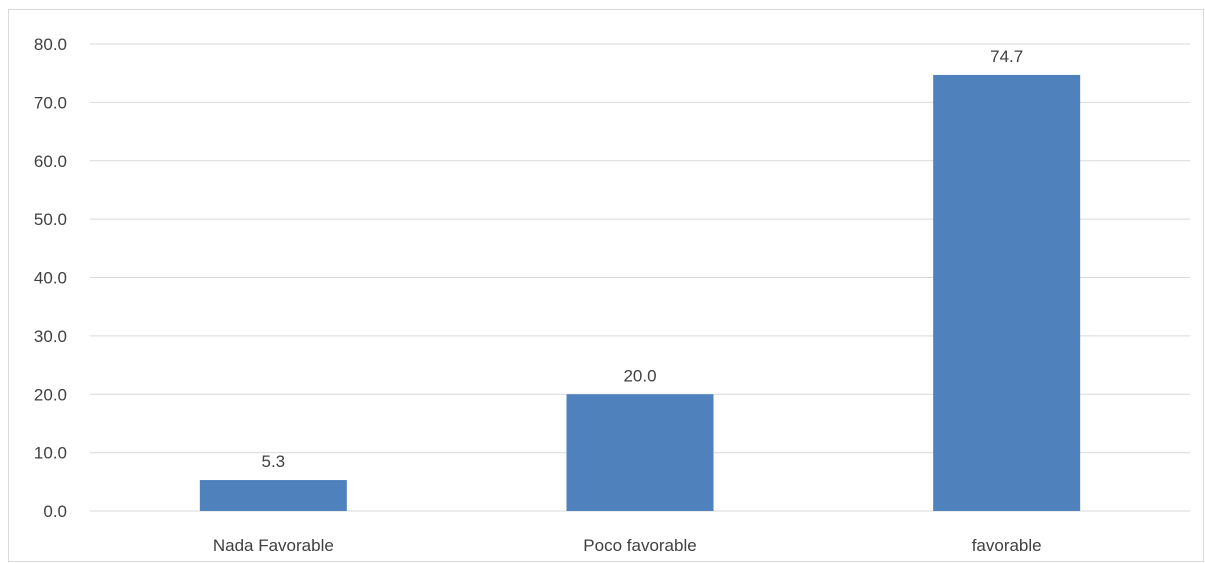  I want to click on data-label: 20.0, so click(639, 375).